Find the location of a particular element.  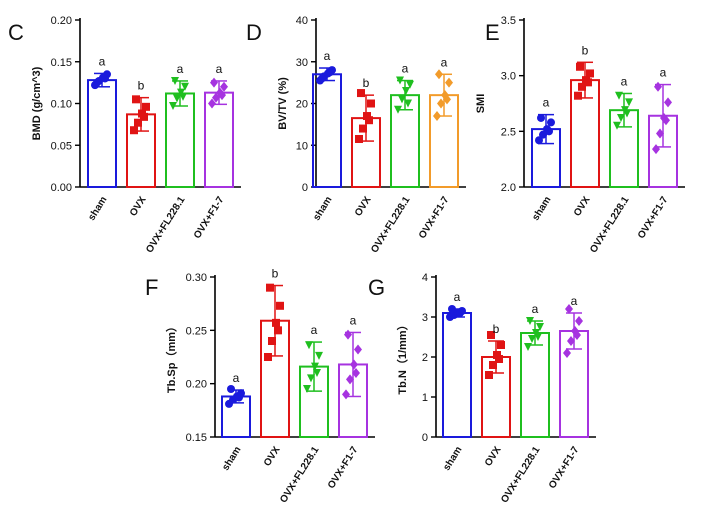

panel-letter: G is located at coordinates (376, 287).